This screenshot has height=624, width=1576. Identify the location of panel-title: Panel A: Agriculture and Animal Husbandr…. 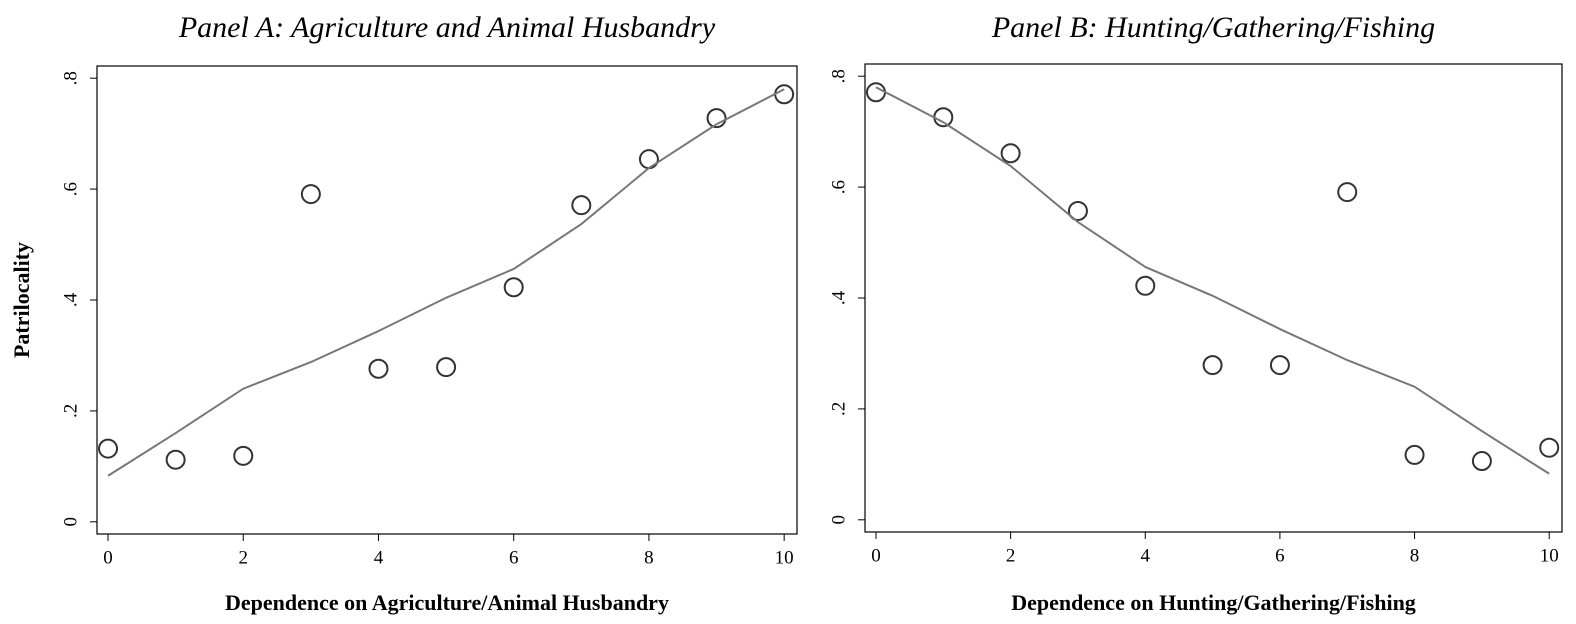
(447, 27).